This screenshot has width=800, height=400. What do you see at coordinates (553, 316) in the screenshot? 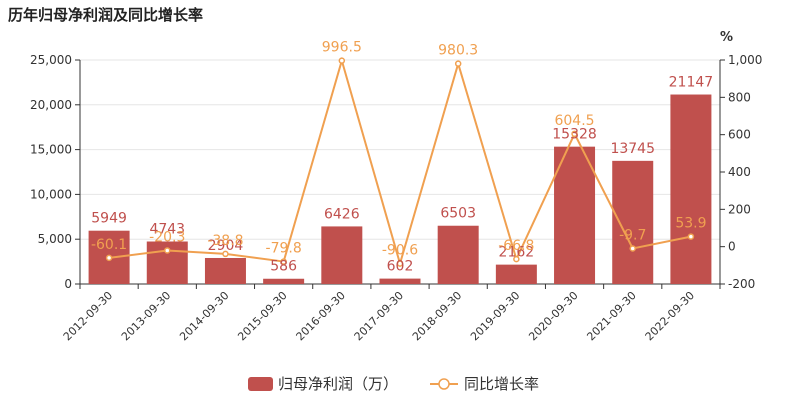
I see `x-tick-label: 2020-09-30` at bounding box center [553, 316].